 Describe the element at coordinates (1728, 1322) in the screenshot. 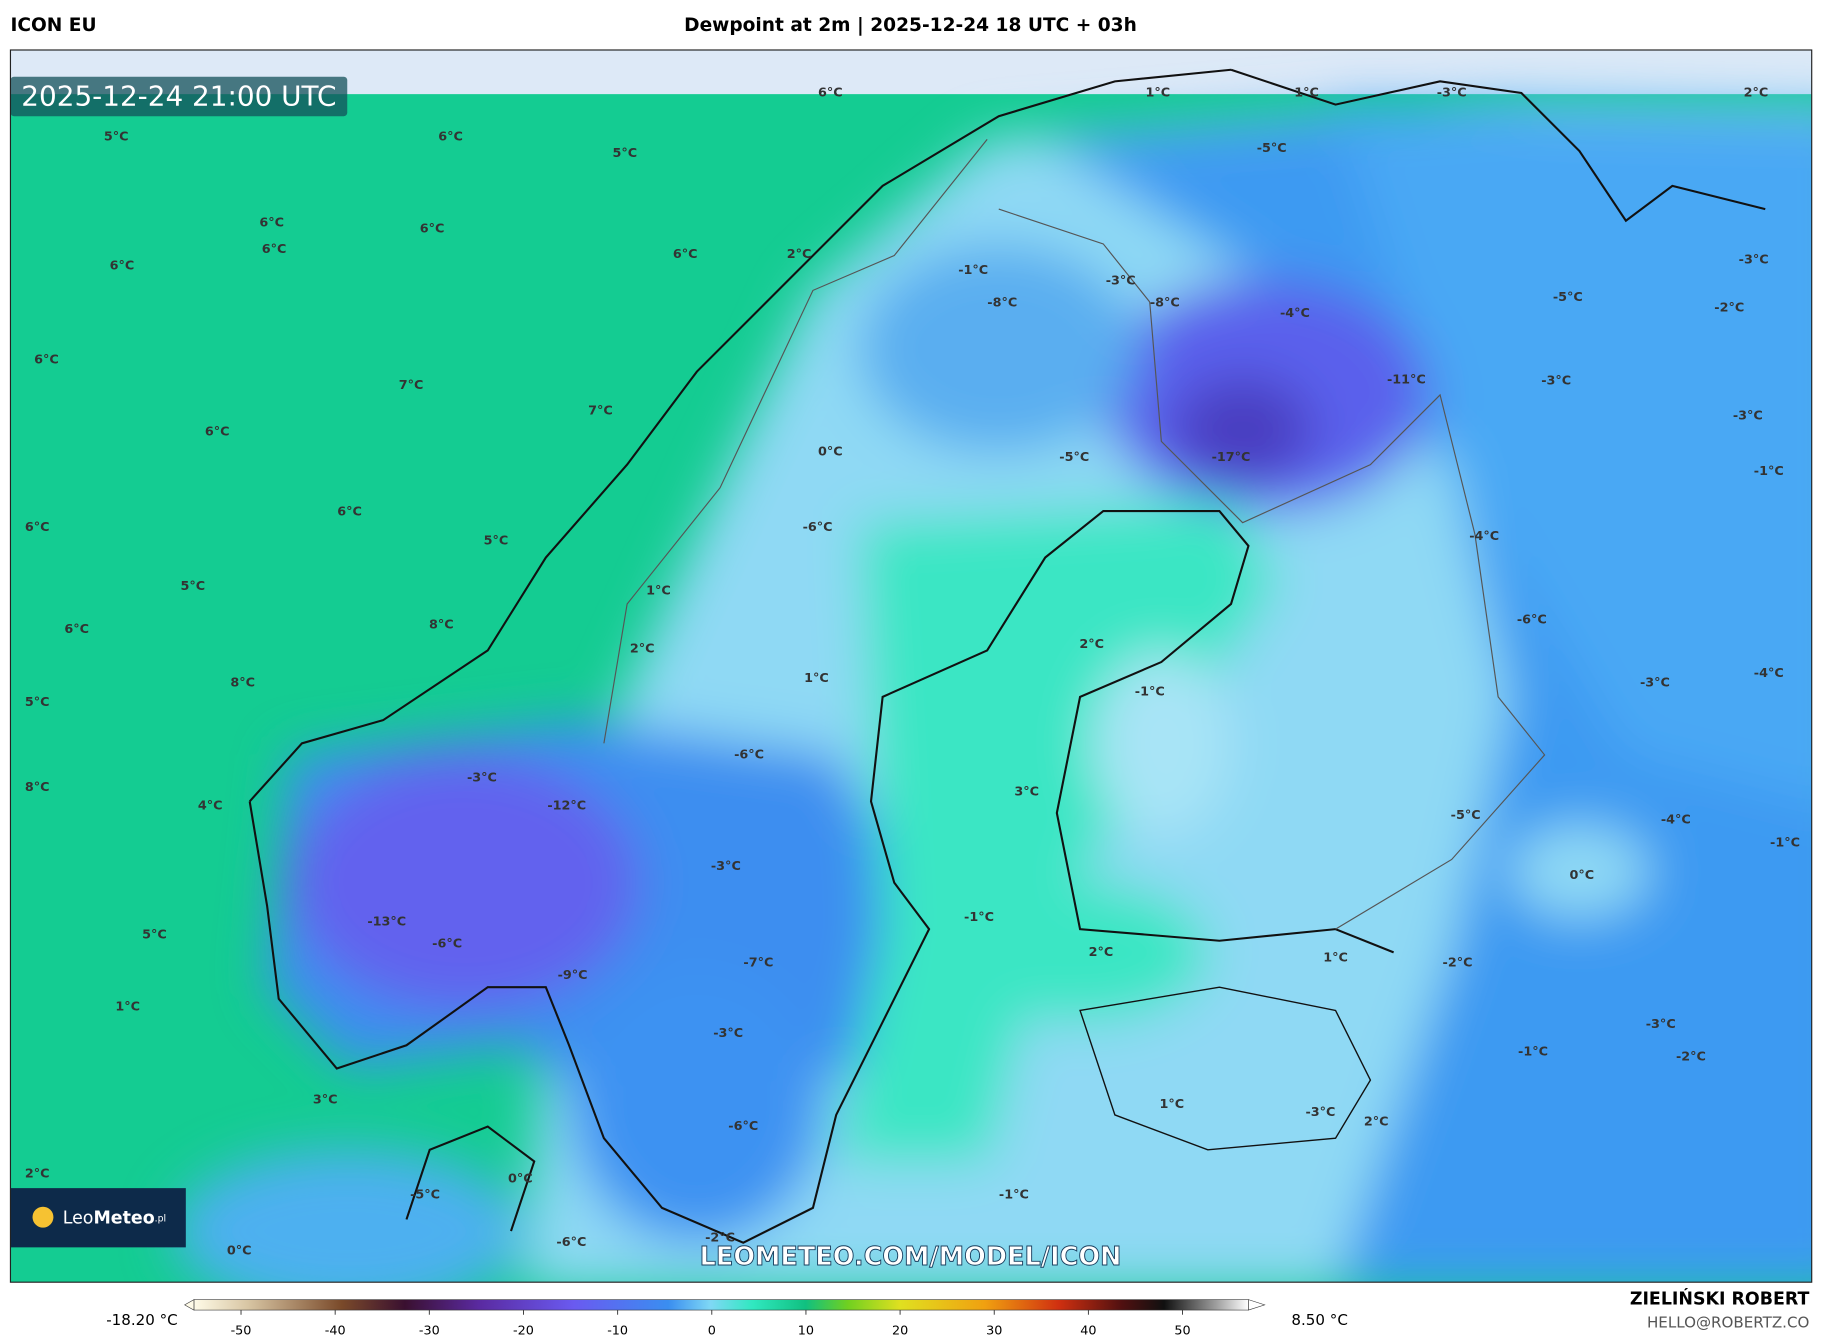

I see `contact: HELLO@ROBERTZ.CO` at that location.